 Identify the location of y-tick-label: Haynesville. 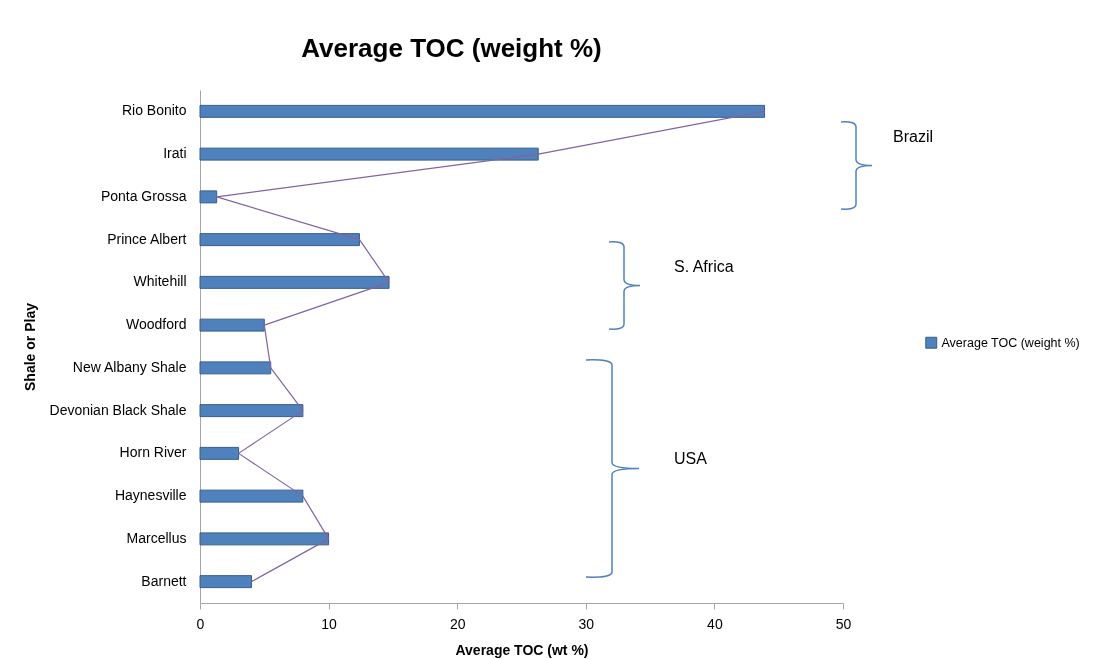
(150, 495).